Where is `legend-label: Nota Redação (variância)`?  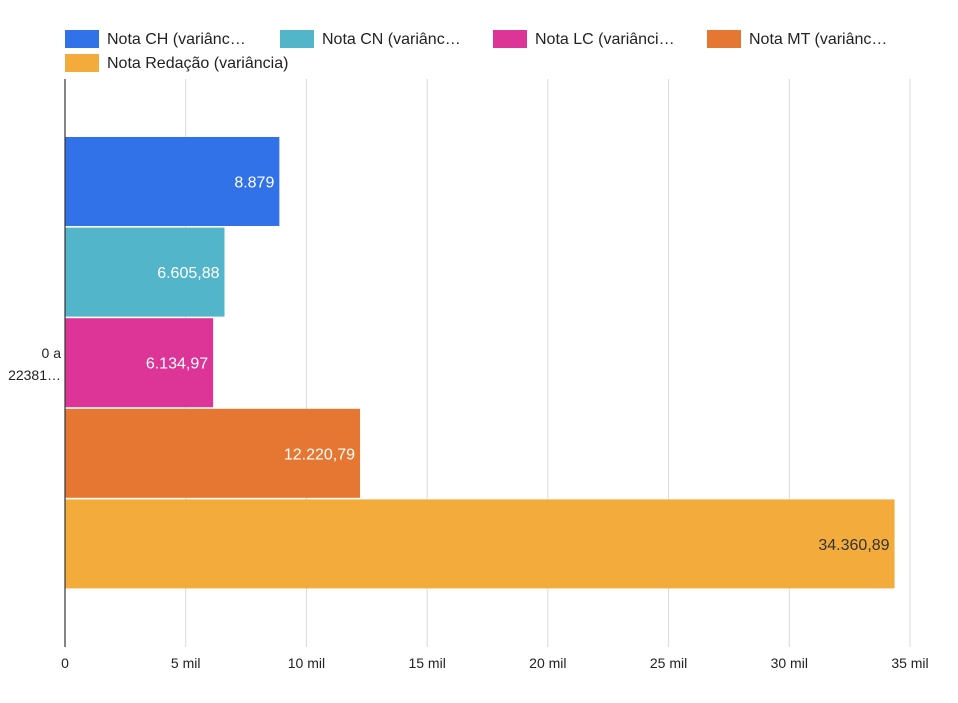
legend-label: Nota Redação (variância) is located at coordinates (197, 63).